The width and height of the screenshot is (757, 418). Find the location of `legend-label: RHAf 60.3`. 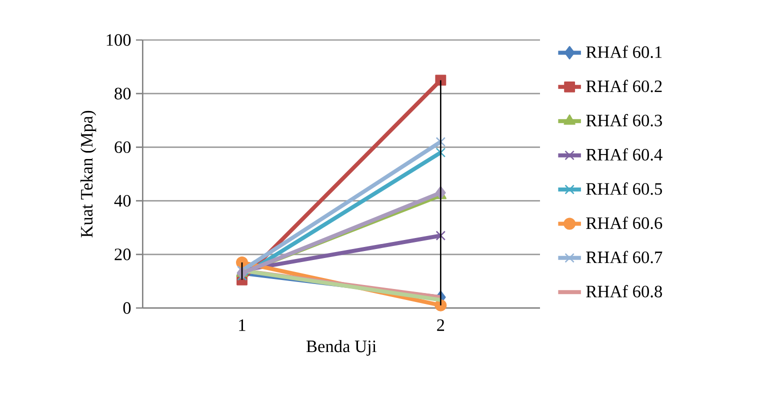

legend-label: RHAf 60.3 is located at coordinates (624, 120).